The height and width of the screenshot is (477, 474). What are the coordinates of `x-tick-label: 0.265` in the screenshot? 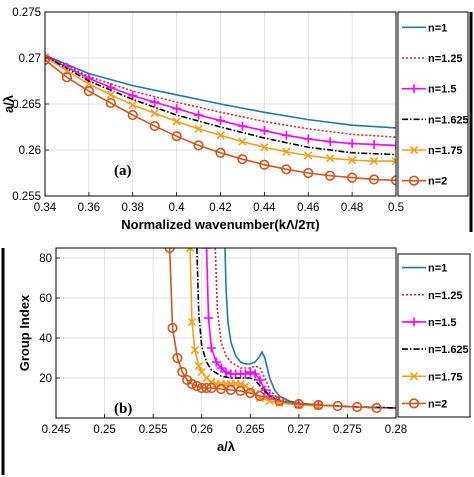 It's located at (250, 430).